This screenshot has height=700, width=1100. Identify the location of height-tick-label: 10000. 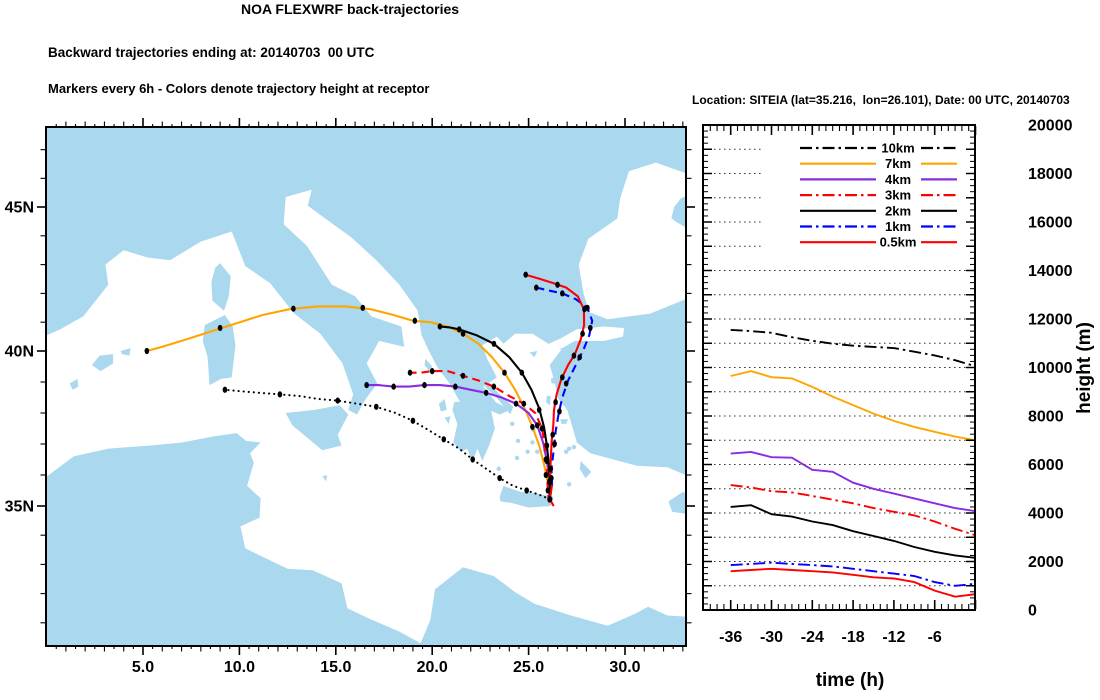
(1050, 368).